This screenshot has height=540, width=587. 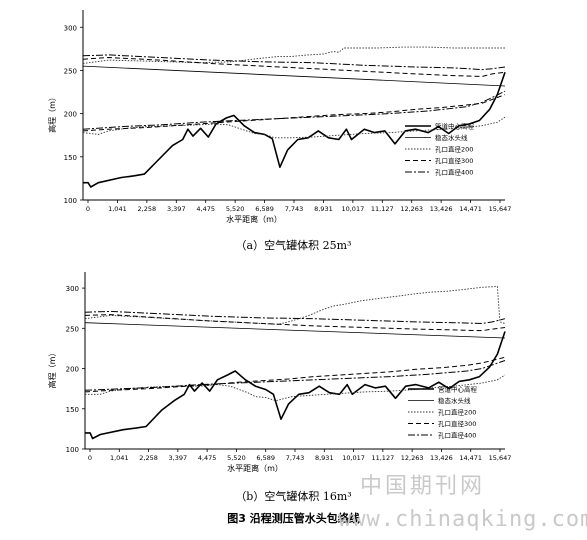 I want to click on watermark-url: www.chinaqking.com, so click(x=462, y=519).